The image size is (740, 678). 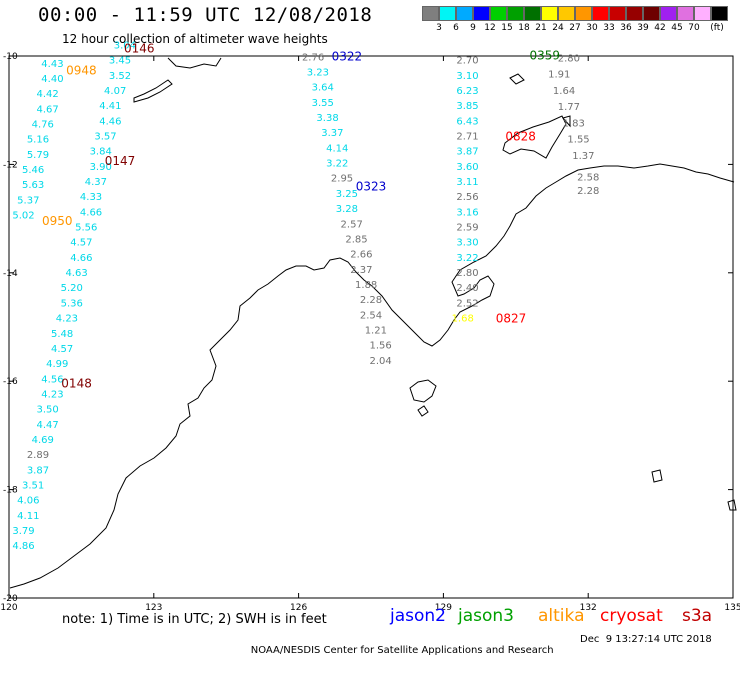 I want to click on wave-height-value: 3.25, so click(x=347, y=194).